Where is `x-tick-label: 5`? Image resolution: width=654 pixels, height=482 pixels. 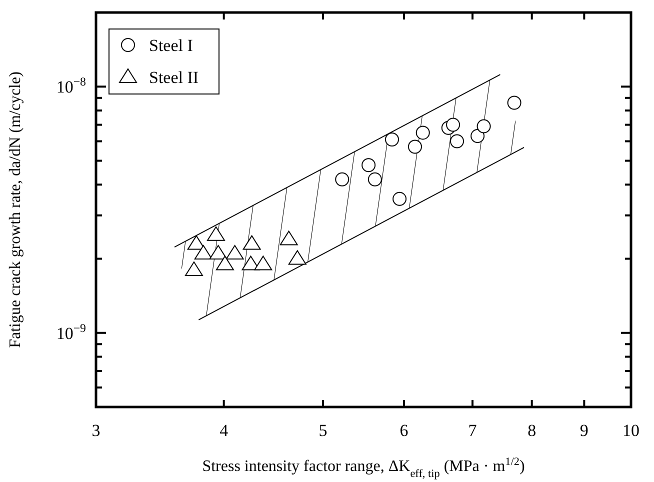
x-tick-label: 5 is located at coordinates (323, 430).